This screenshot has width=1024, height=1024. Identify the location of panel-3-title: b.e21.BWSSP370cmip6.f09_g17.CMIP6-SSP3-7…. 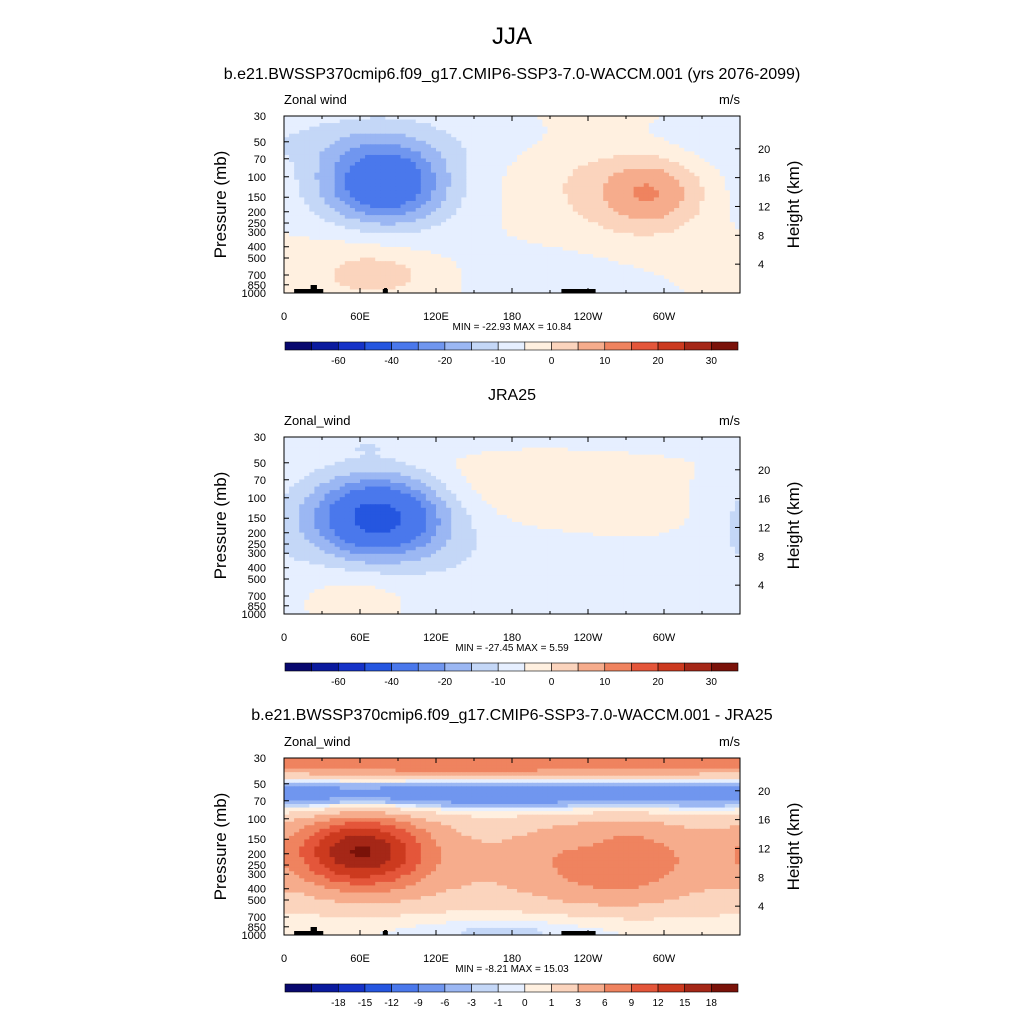
(512, 715).